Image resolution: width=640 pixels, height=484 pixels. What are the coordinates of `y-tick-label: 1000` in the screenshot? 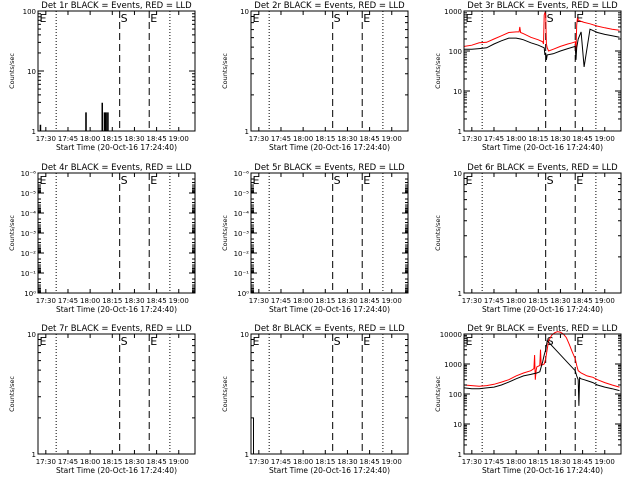 It's located at (453, 12).